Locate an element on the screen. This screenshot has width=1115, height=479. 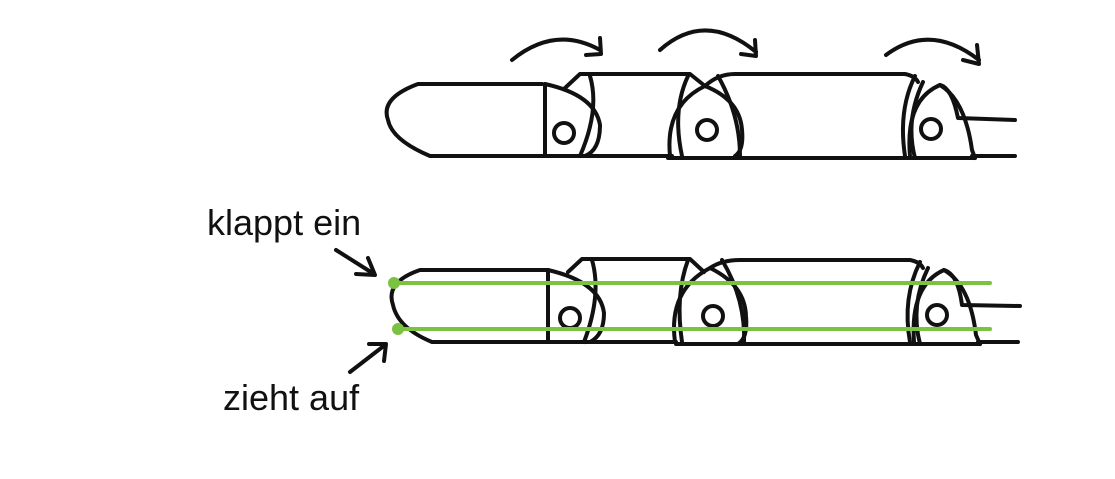
rotation-arrow-3-head is located at coordinates (971, 54).